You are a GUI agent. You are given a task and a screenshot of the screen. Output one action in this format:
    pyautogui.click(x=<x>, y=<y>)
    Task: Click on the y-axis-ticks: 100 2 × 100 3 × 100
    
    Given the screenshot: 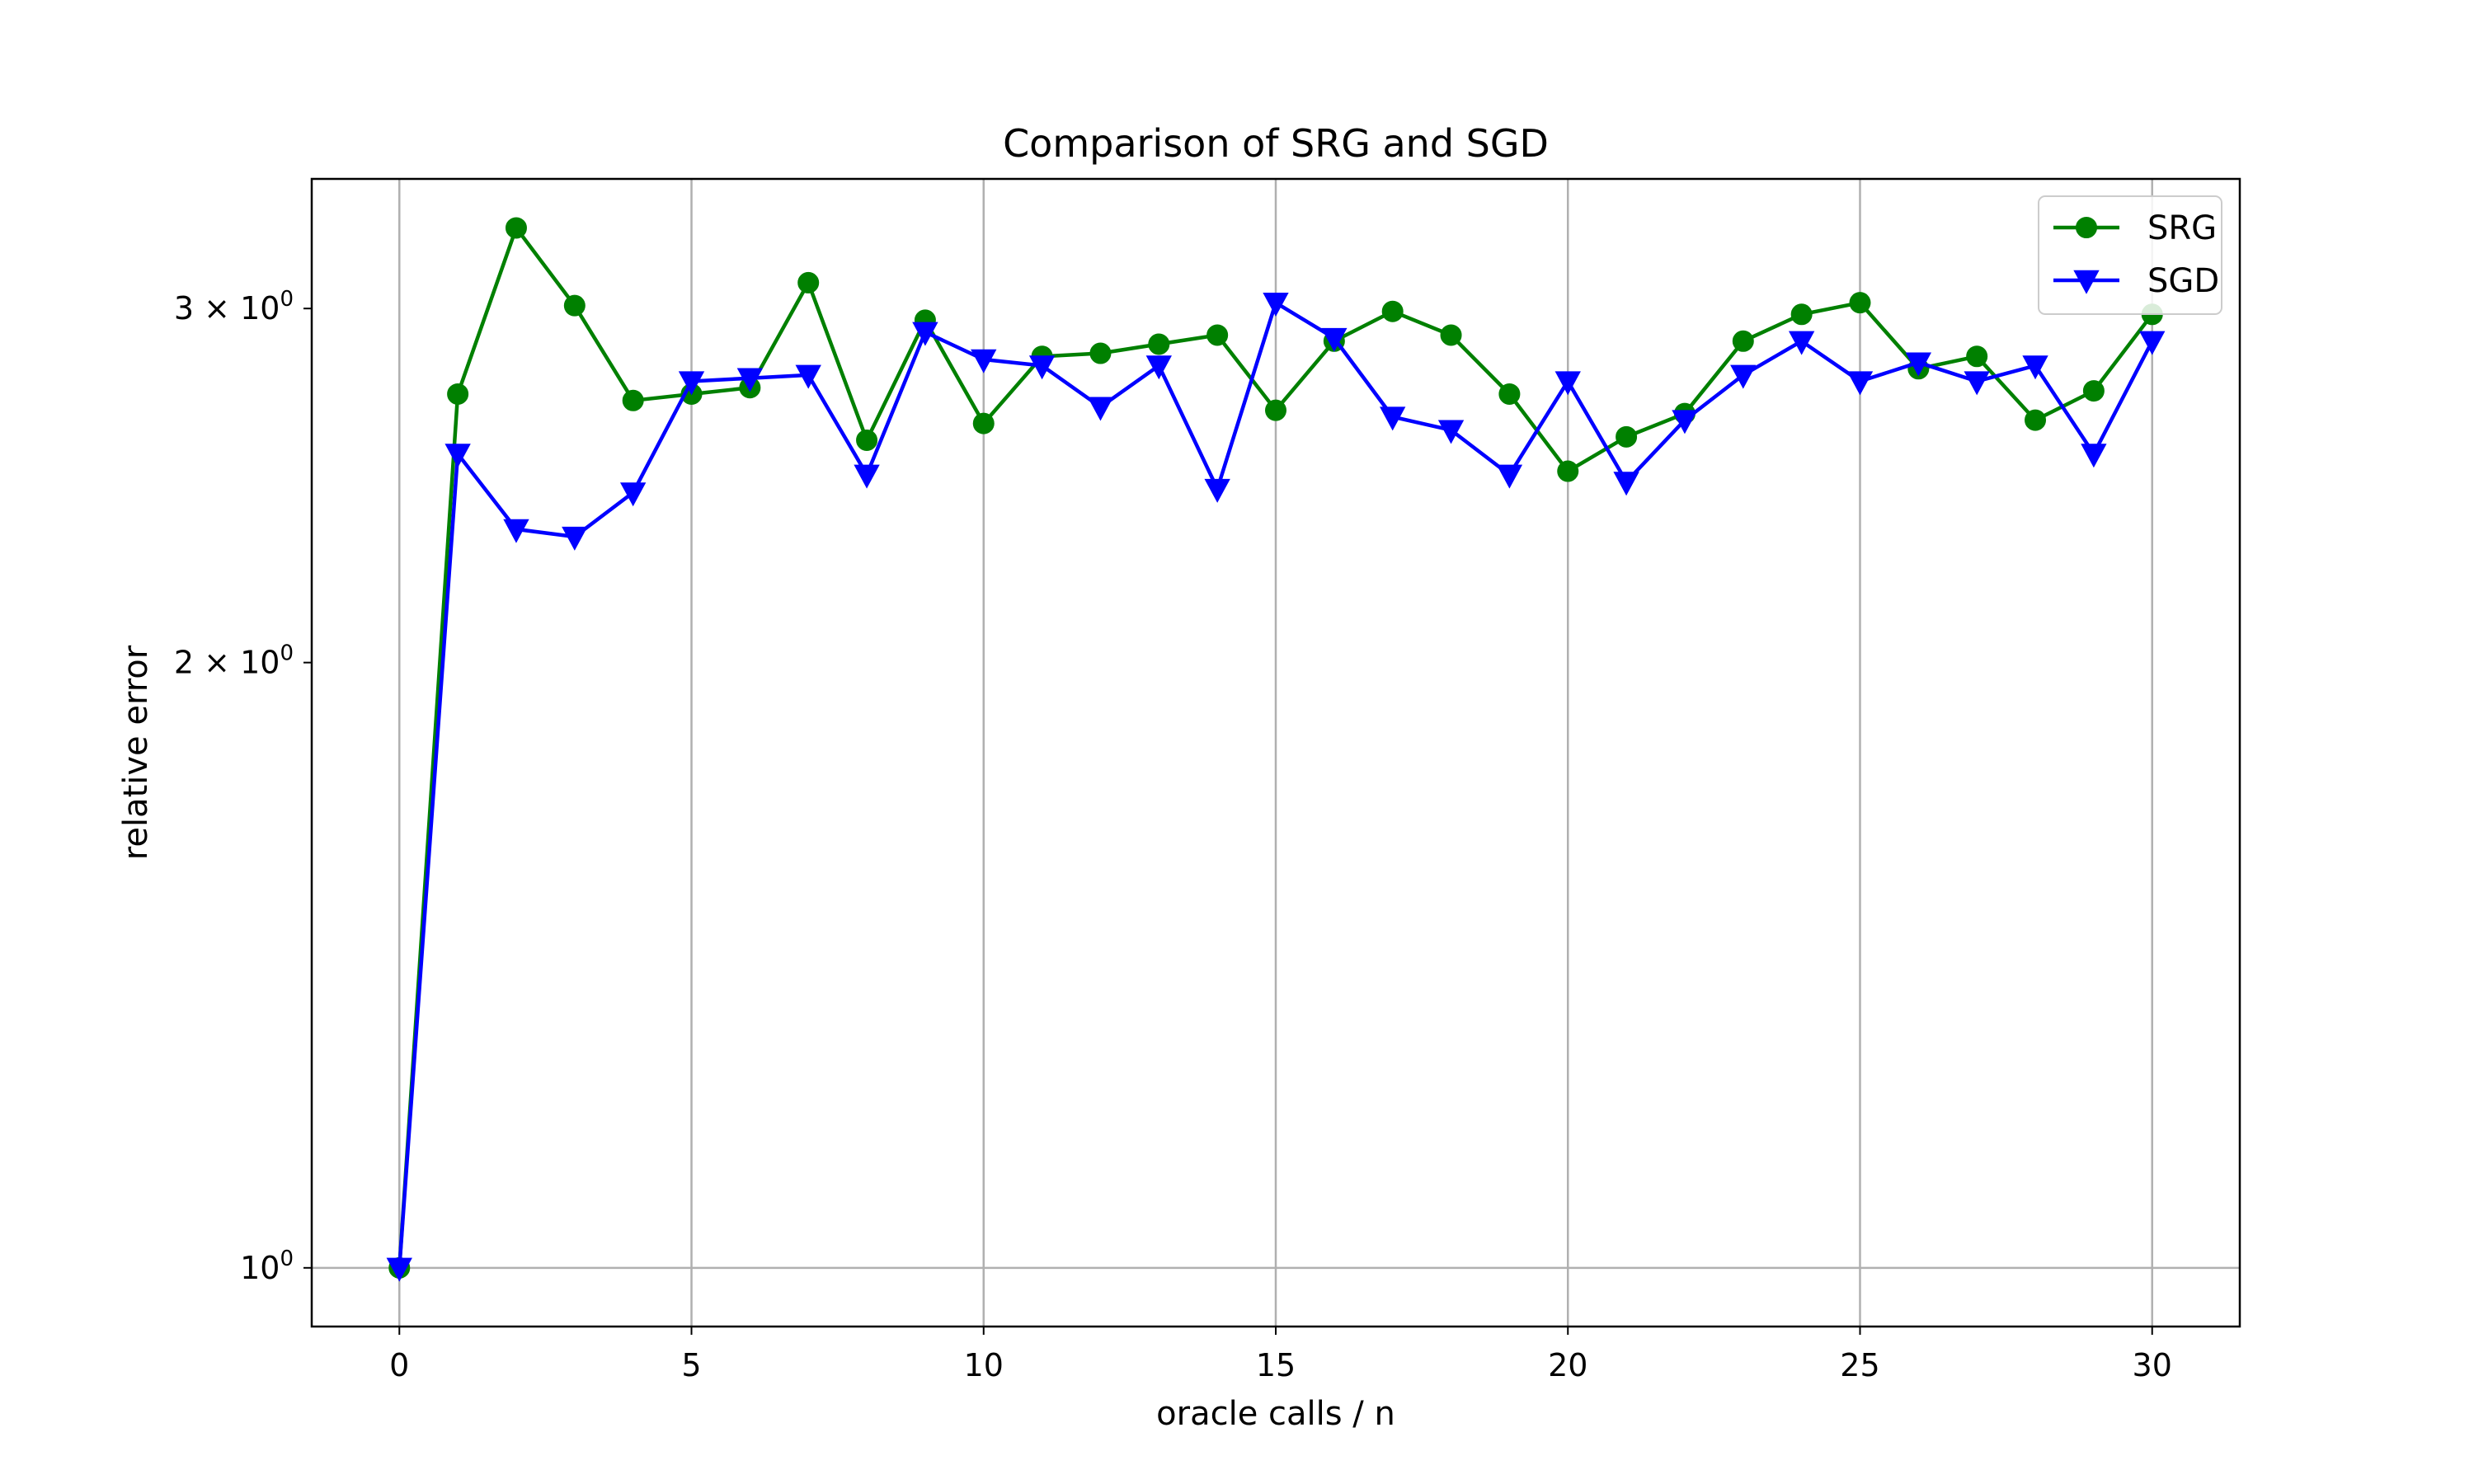 What is the action you would take?
    pyautogui.click(x=243, y=786)
    